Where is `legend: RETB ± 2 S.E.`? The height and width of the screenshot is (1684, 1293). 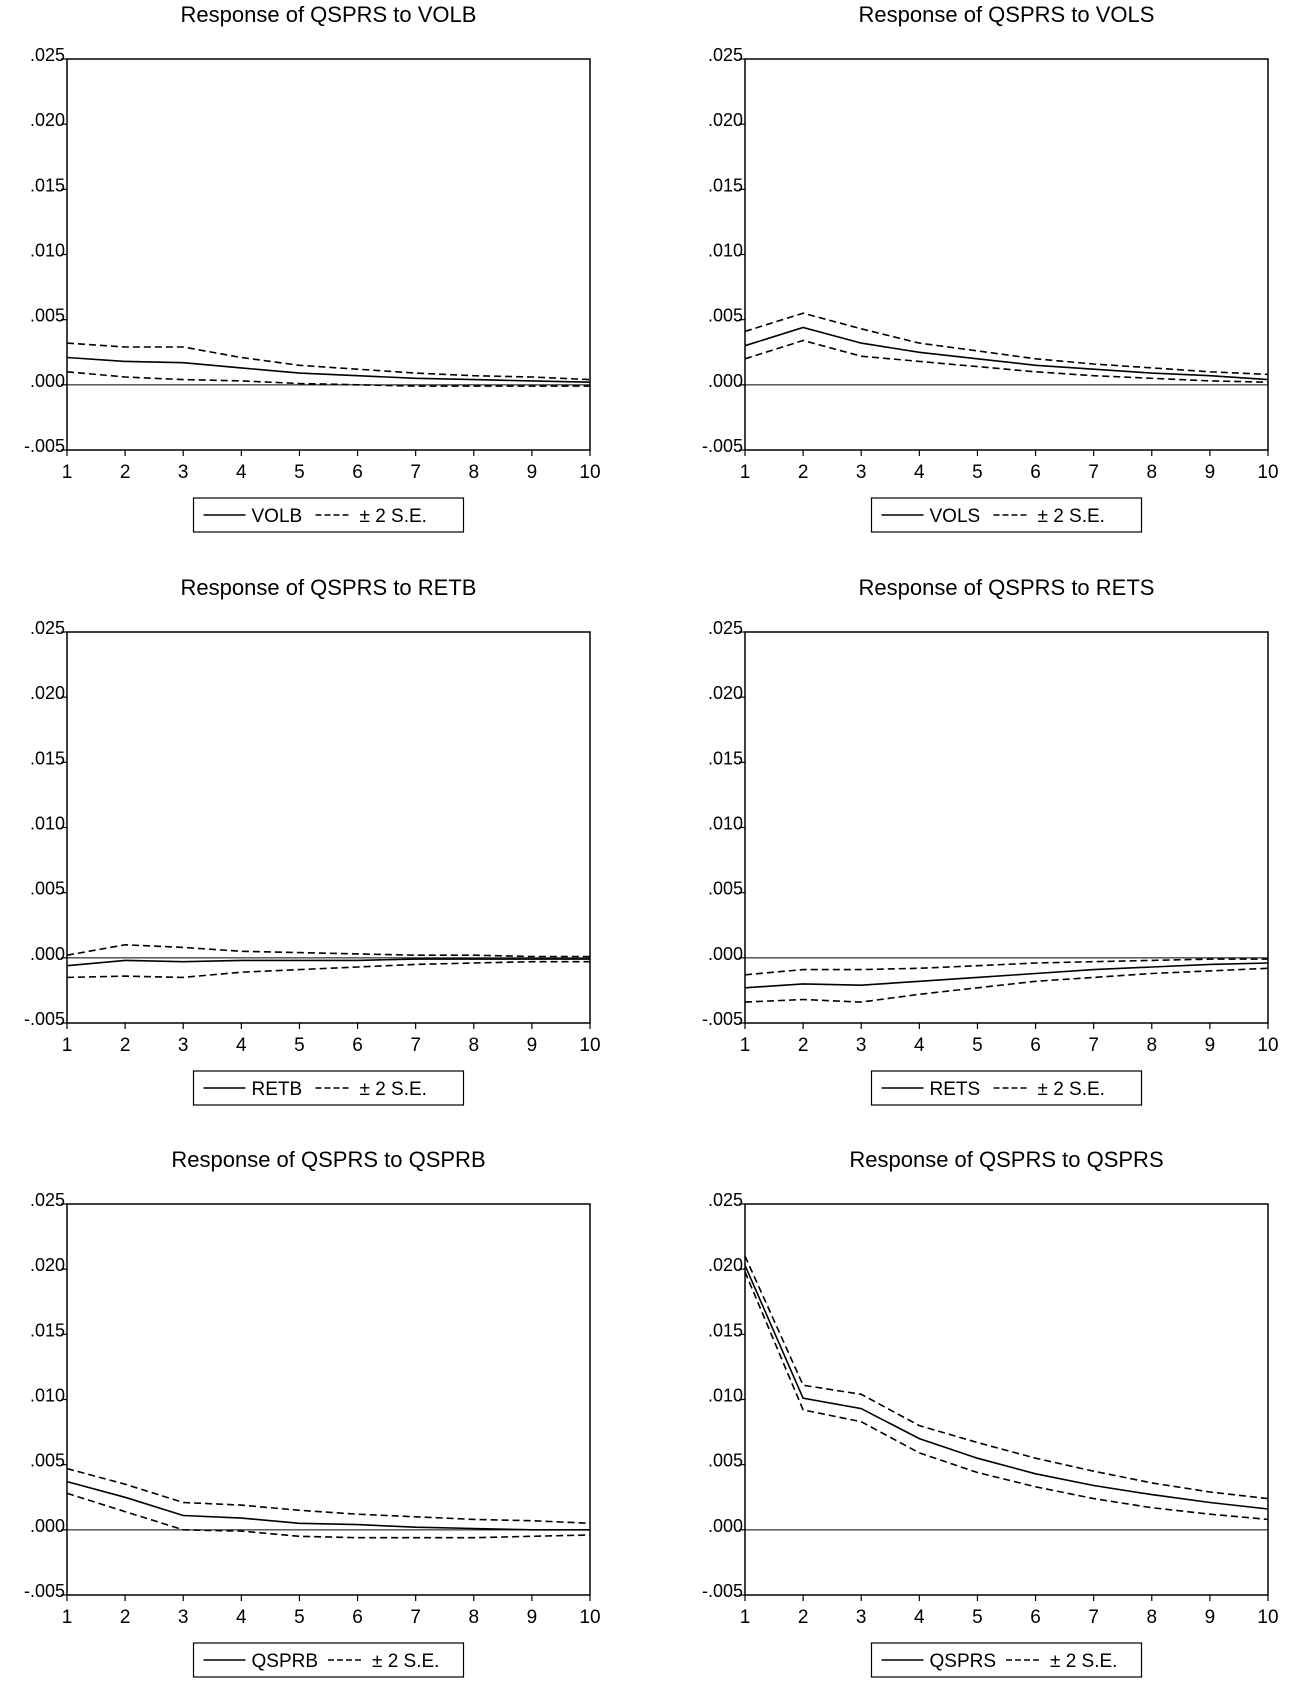
legend: RETB ± 2 S.E. is located at coordinates (328, 1088).